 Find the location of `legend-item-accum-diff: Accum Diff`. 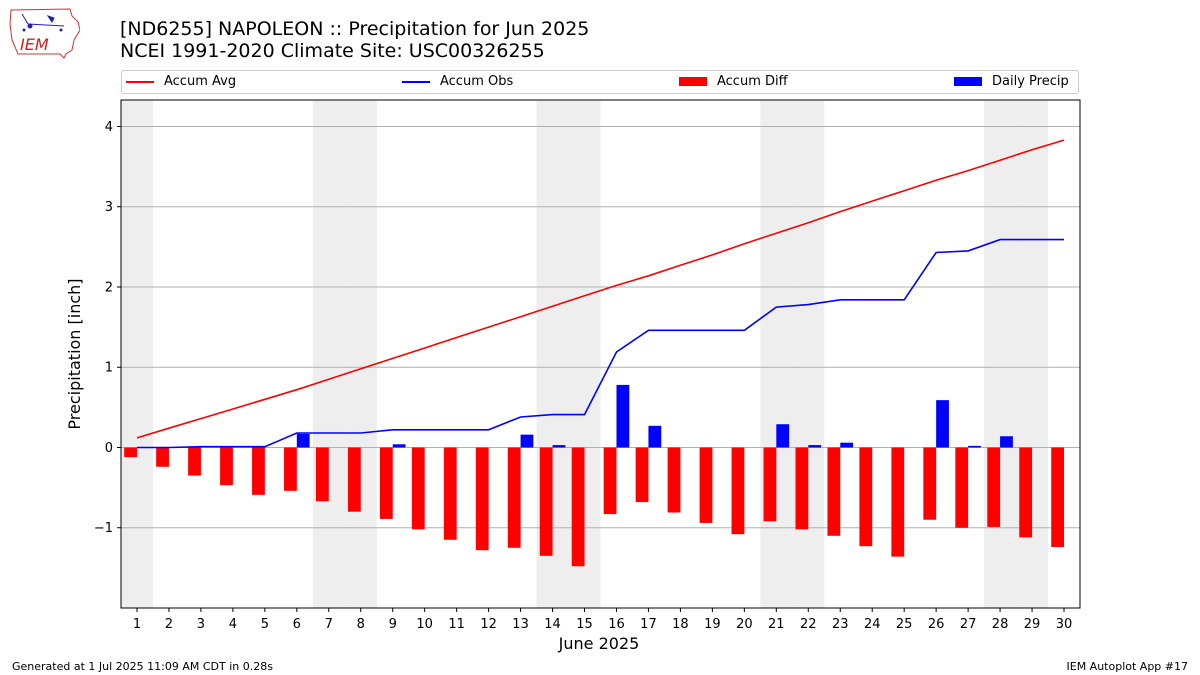

legend-item-accum-diff: Accum Diff is located at coordinates (733, 82).